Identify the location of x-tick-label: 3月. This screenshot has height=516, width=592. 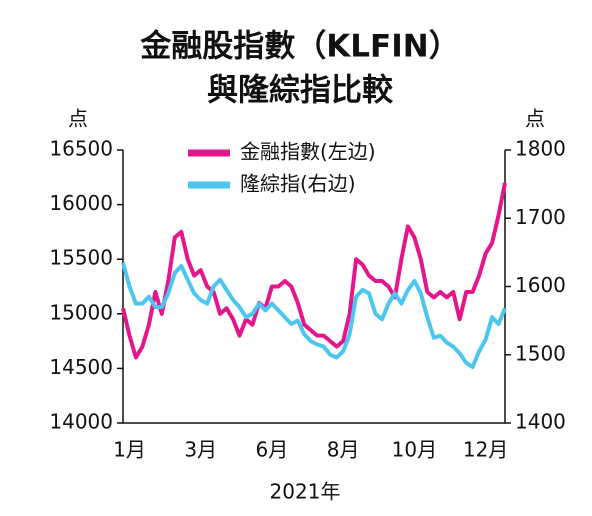
(200, 450).